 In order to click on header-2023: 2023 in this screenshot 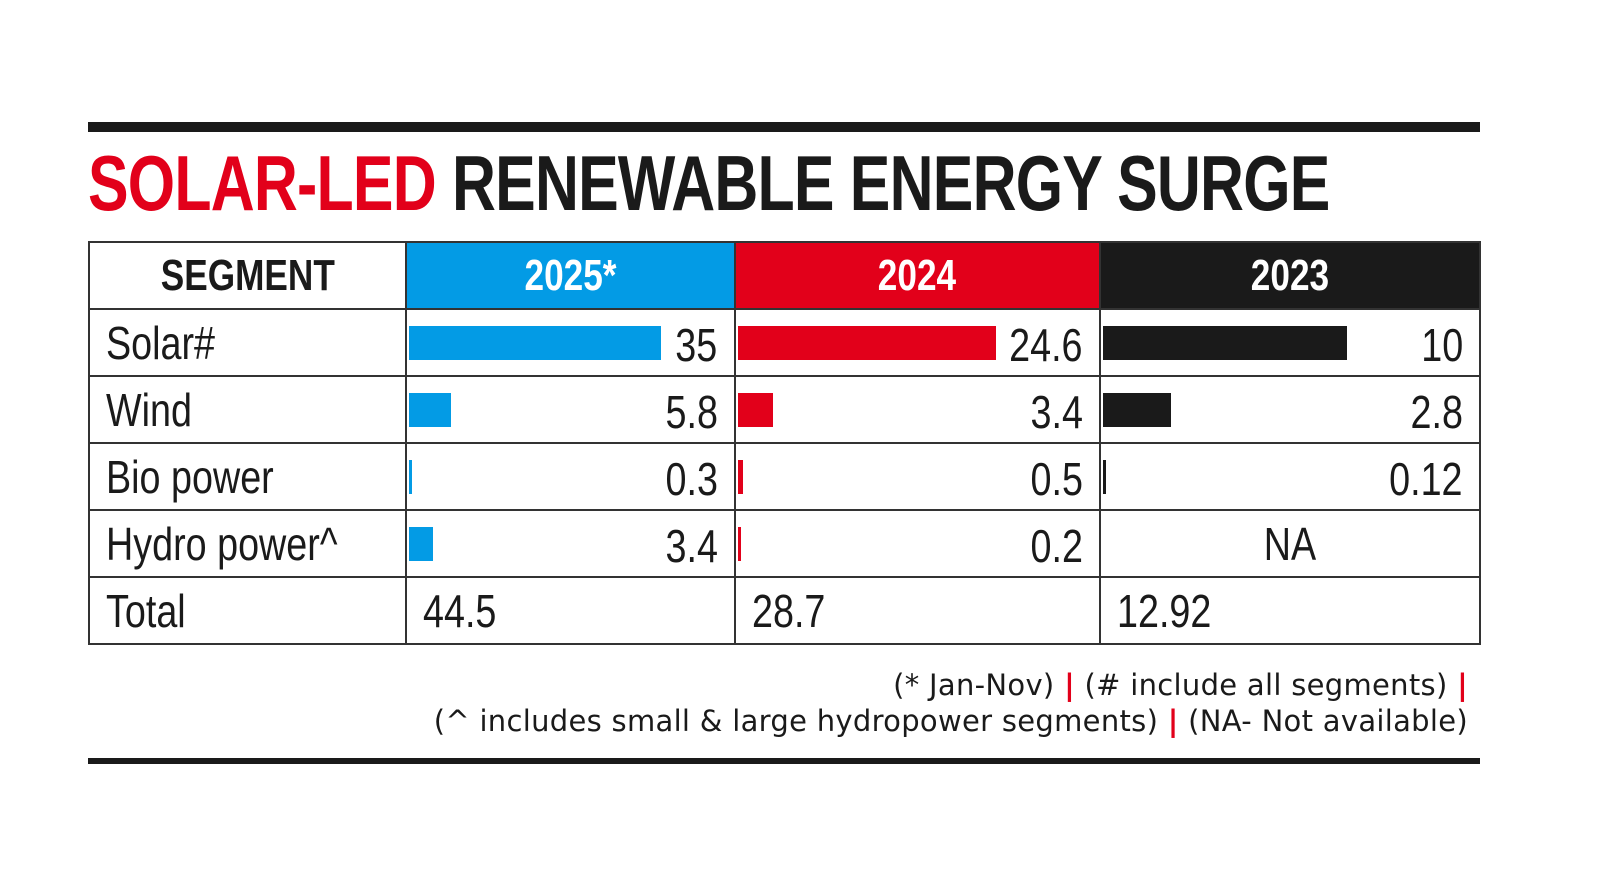, I will do `click(1290, 275)`.